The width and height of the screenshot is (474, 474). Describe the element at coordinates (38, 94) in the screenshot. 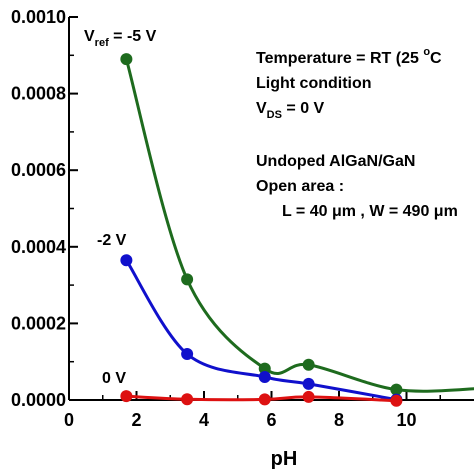

I see `y-tick-label: 0.0008` at that location.